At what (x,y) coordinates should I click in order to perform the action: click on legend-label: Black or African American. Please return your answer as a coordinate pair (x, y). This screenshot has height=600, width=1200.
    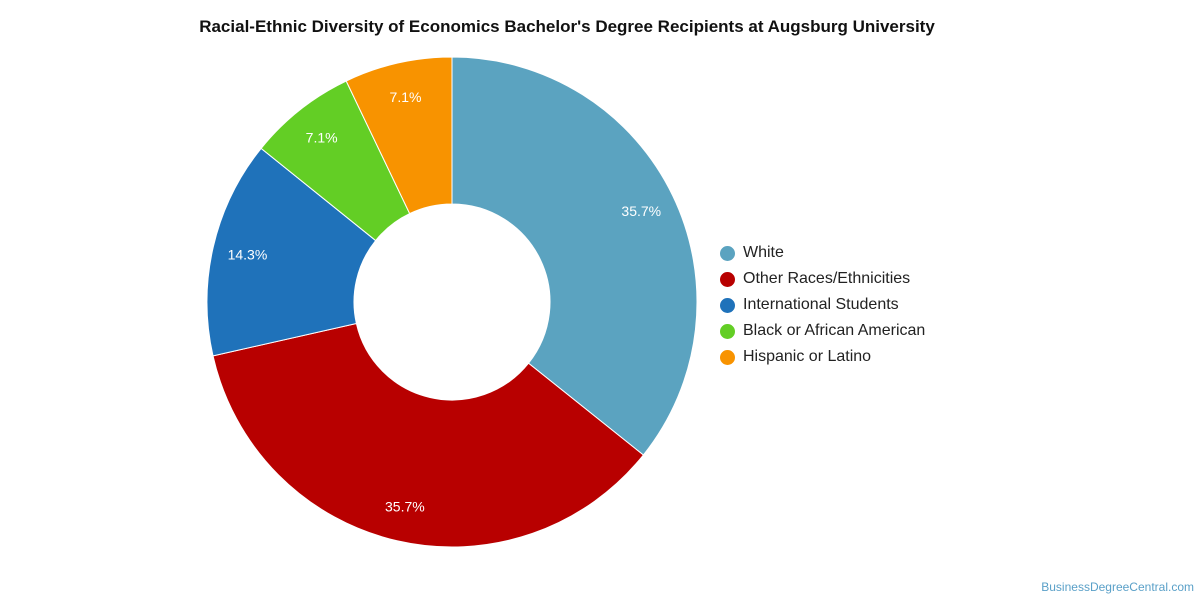
    Looking at the image, I should click on (834, 330).